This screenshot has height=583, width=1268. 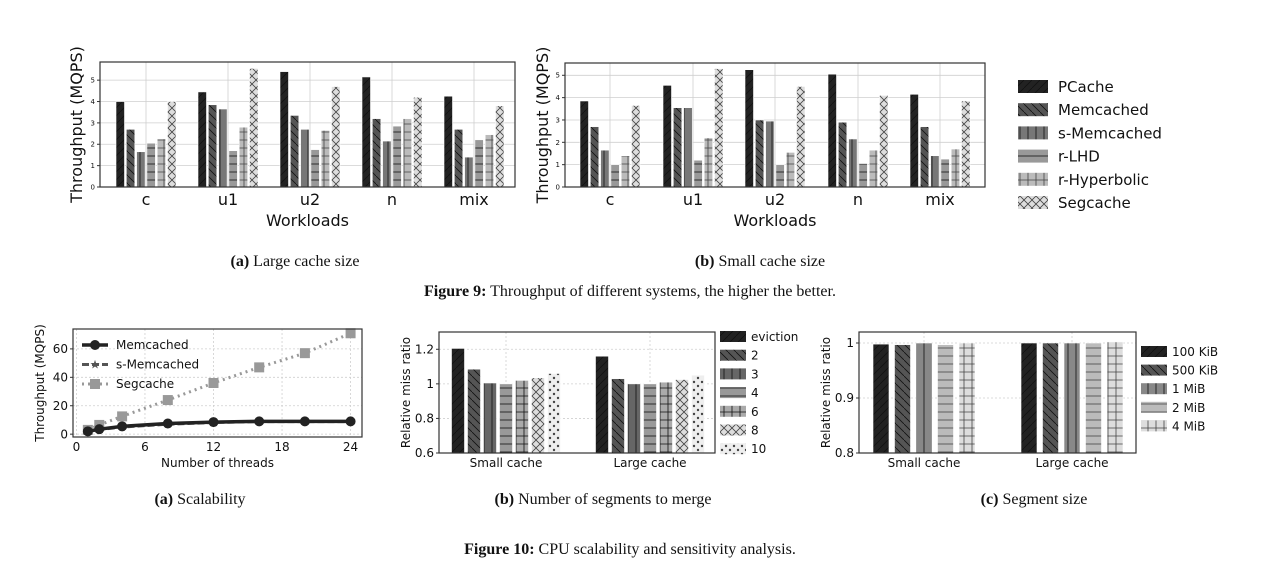 I want to click on legend-label: PCache, so click(x=1086, y=87).